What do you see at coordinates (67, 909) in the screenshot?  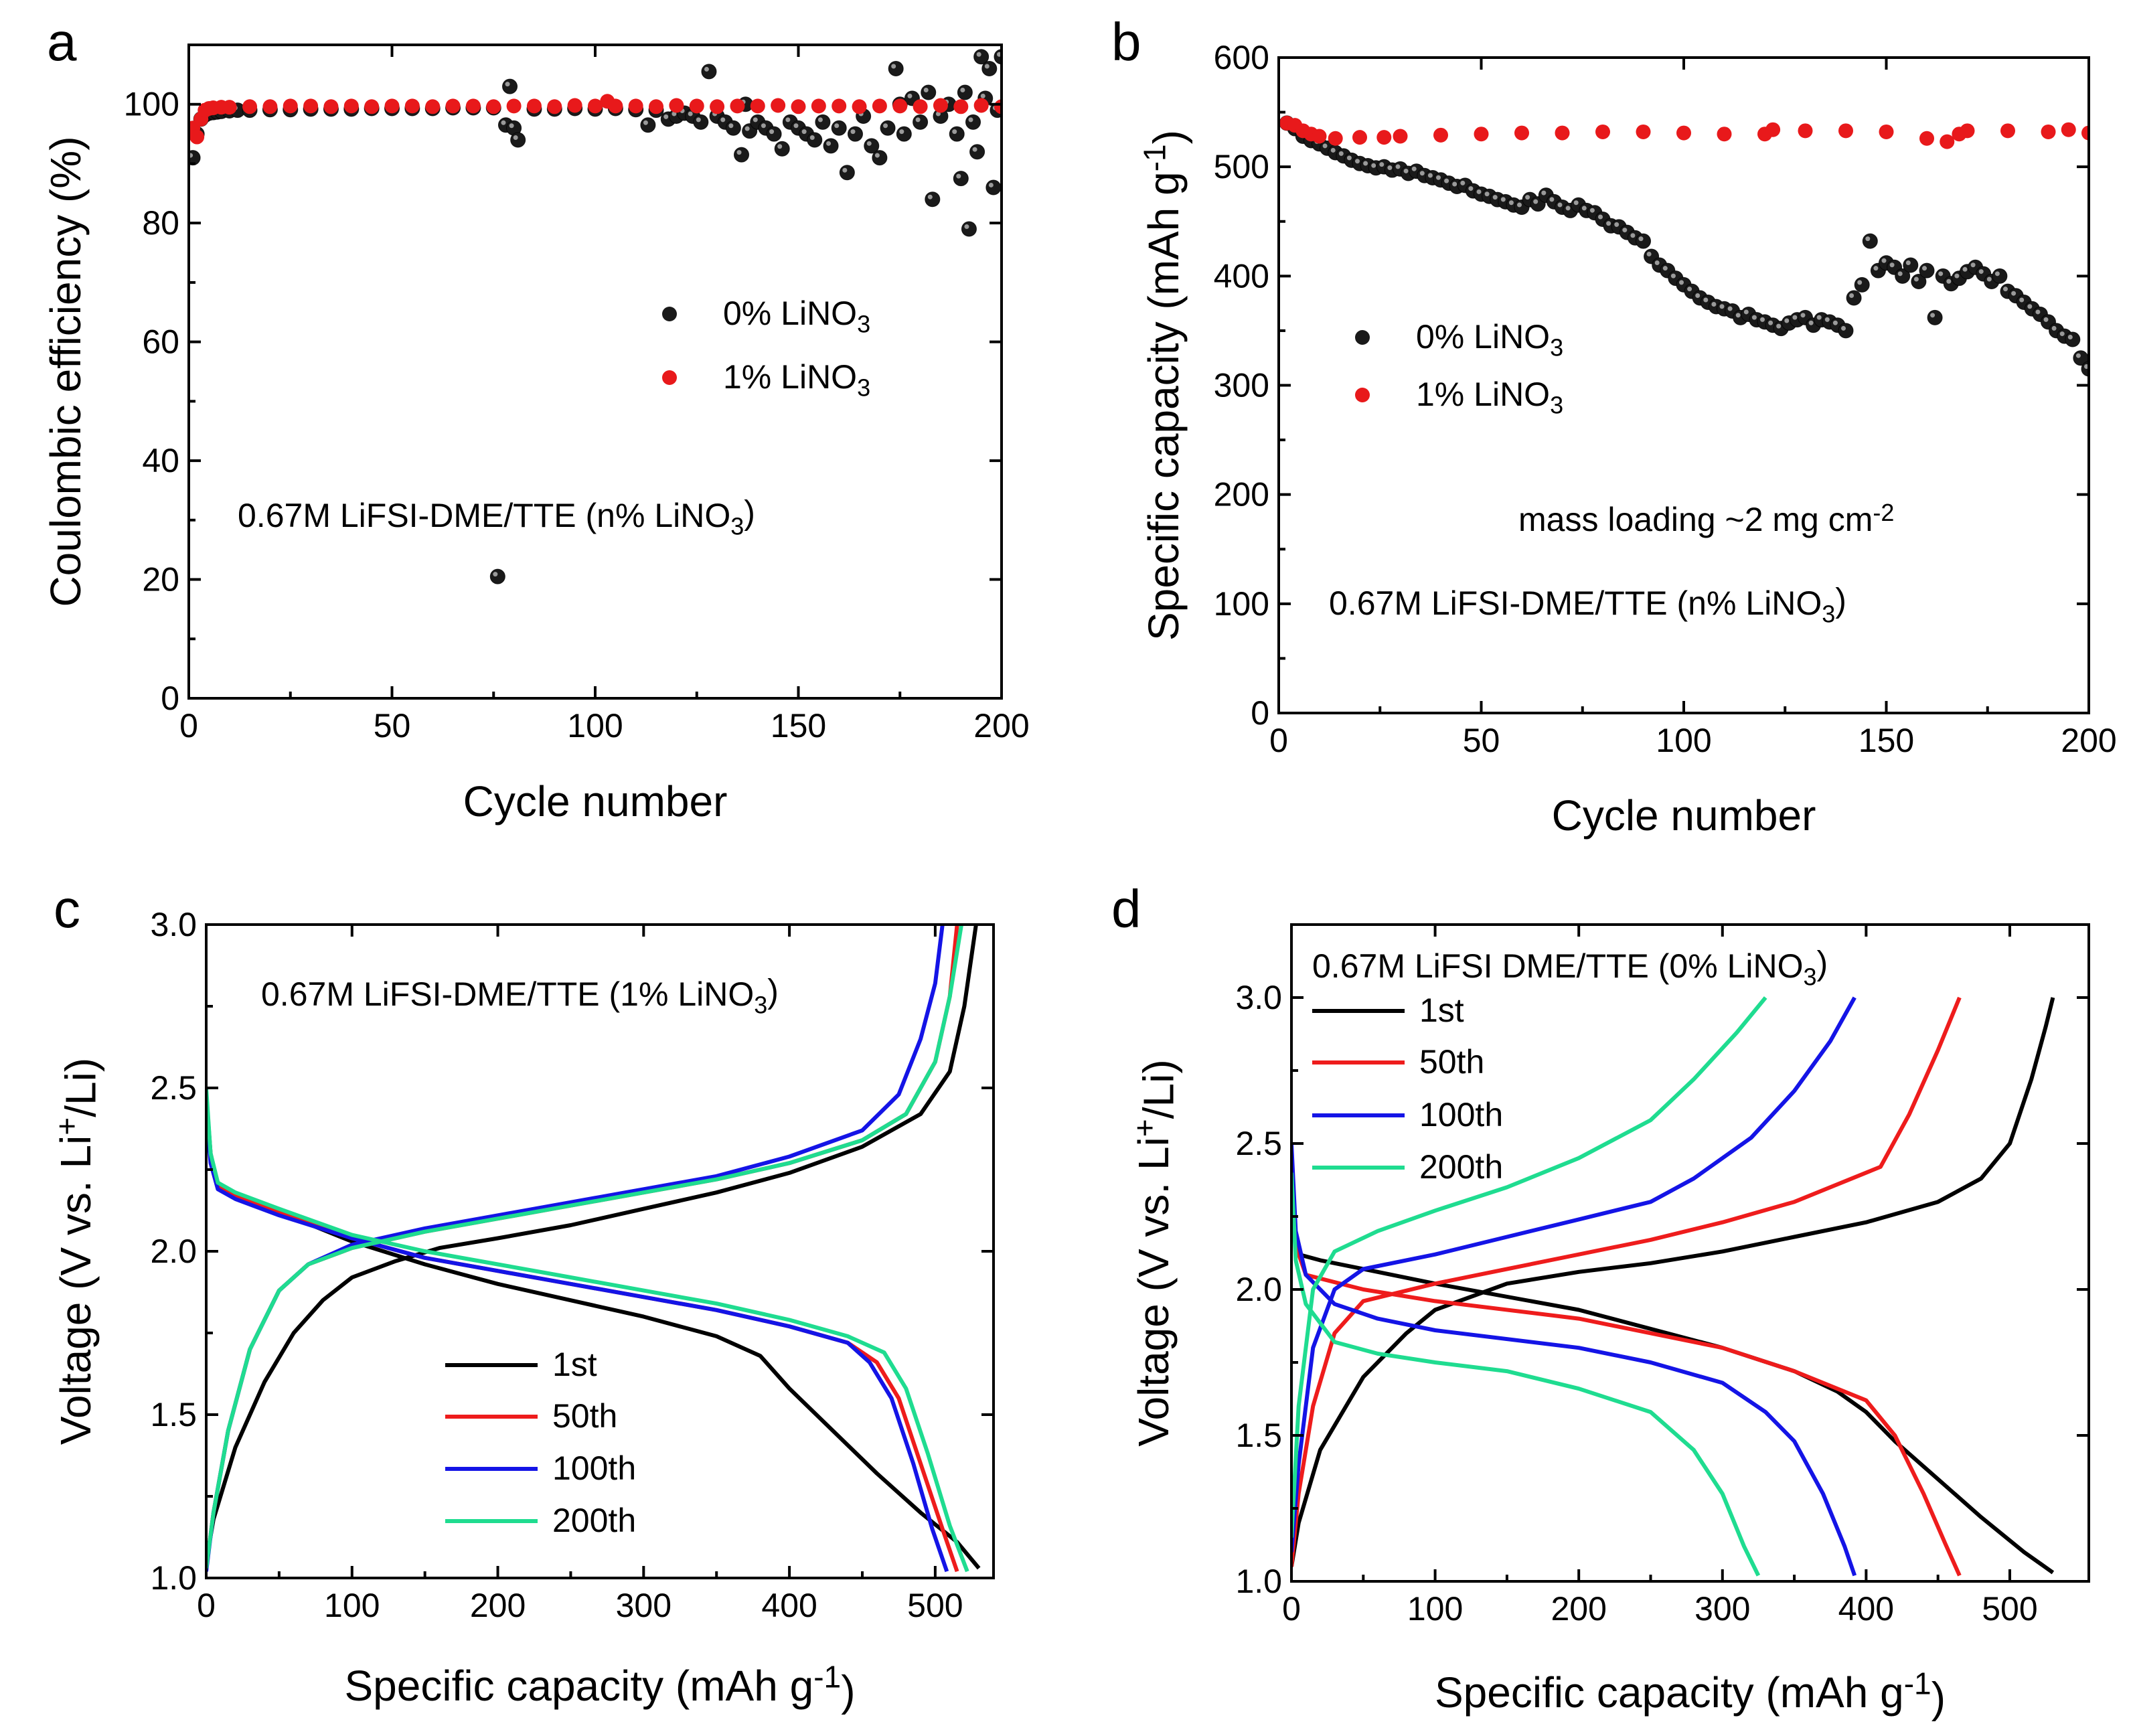 I see `panel-c-letter: c` at bounding box center [67, 909].